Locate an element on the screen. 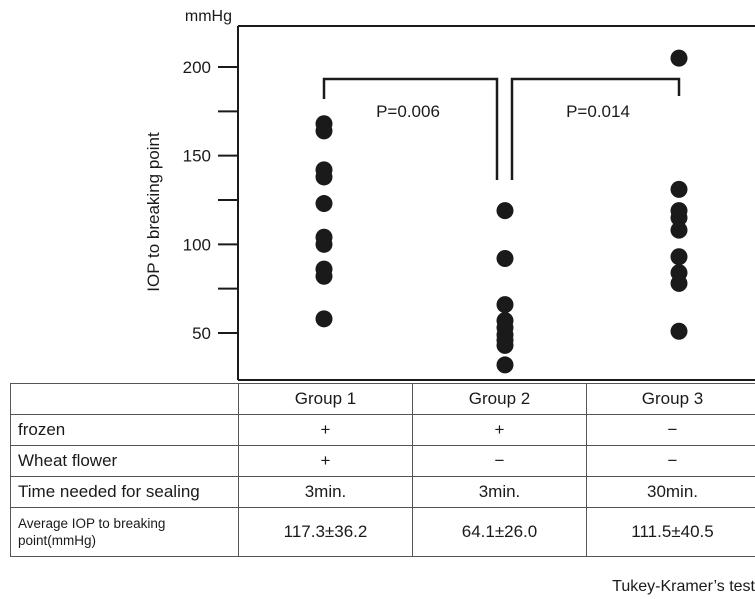 This screenshot has height=599, width=755. table-header-cell: Group 1 is located at coordinates (325, 399).